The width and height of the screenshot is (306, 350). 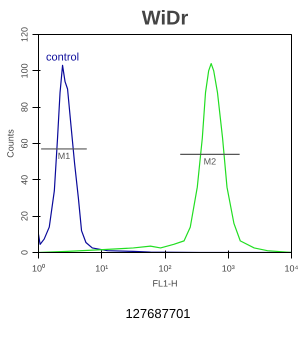 I want to click on y-tick-label: 0, so click(x=25, y=253).